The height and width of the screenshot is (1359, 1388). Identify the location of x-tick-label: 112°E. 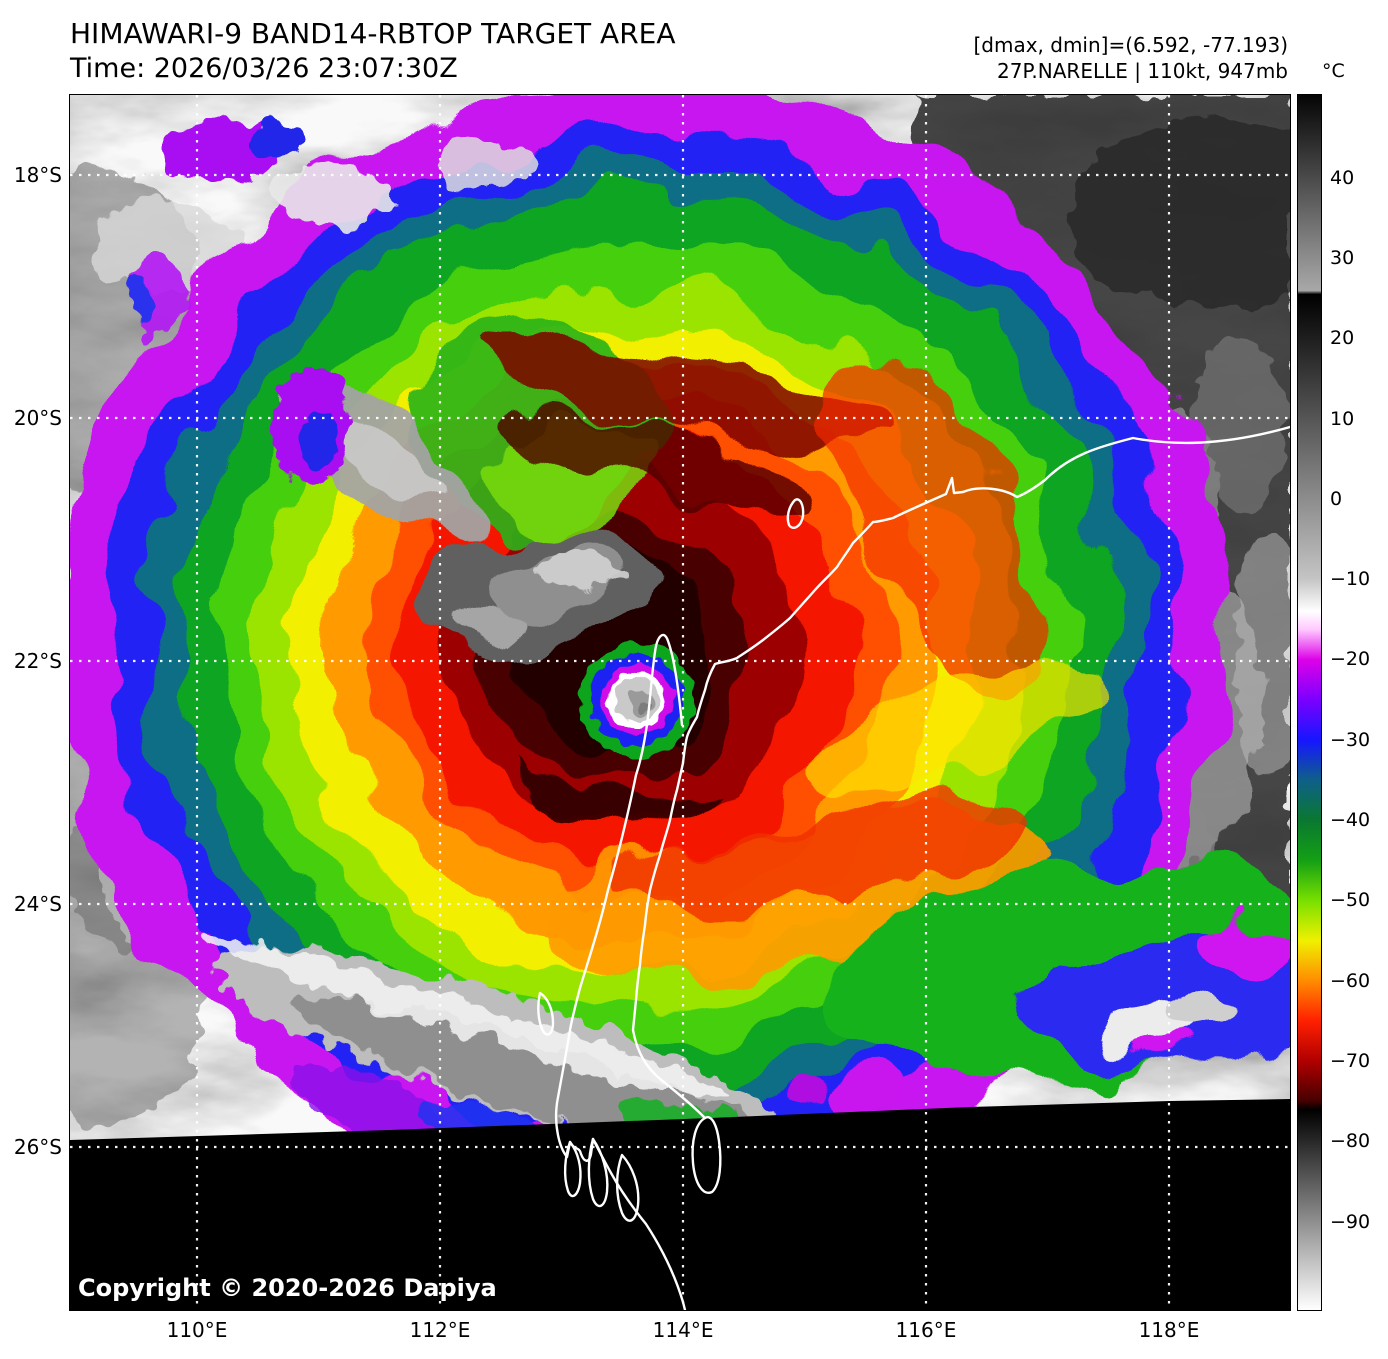
(440, 1330).